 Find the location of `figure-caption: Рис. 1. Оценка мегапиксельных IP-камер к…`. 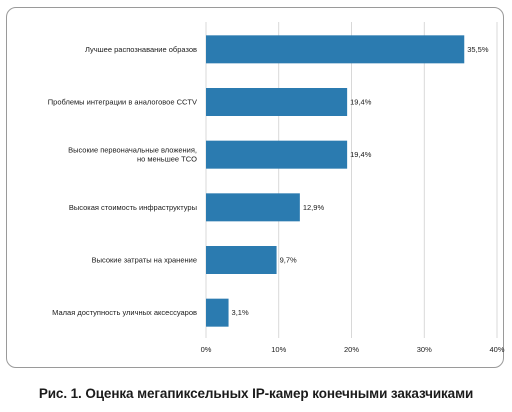

figure-caption: Рис. 1. Оценка мегапиксельных IP-камер к… is located at coordinates (256, 393).